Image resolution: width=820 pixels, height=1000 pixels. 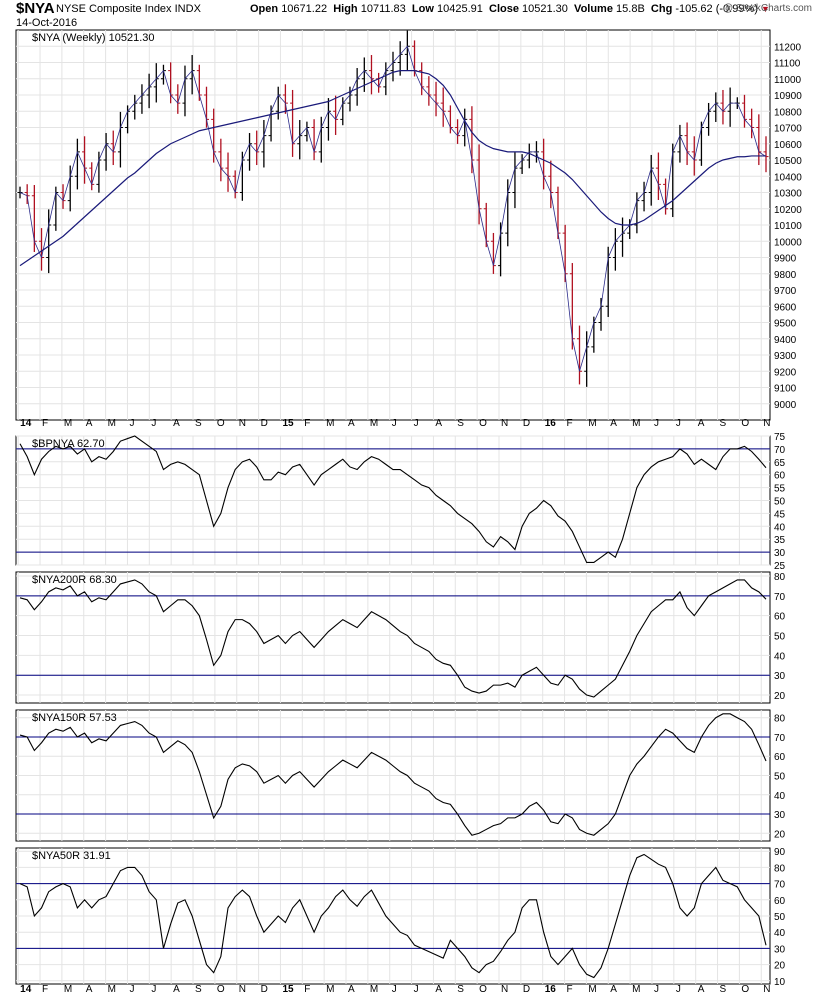 I want to click on low-label: Low, so click(x=422, y=9).